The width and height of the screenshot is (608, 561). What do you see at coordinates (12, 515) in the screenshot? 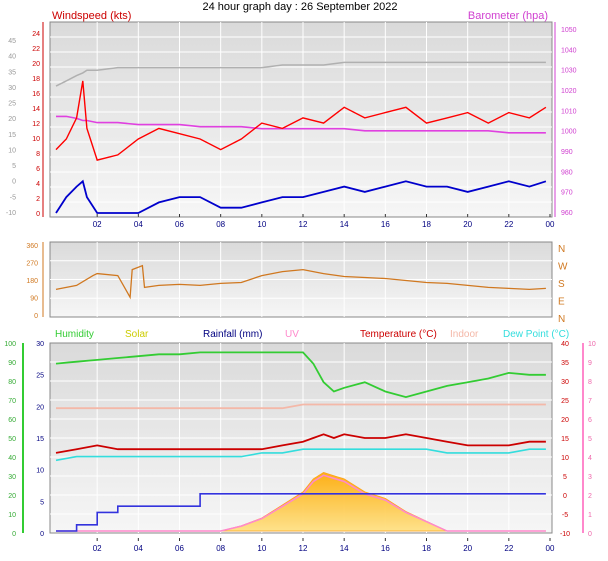
I see `humidity-tick-label: 10` at bounding box center [12, 515].